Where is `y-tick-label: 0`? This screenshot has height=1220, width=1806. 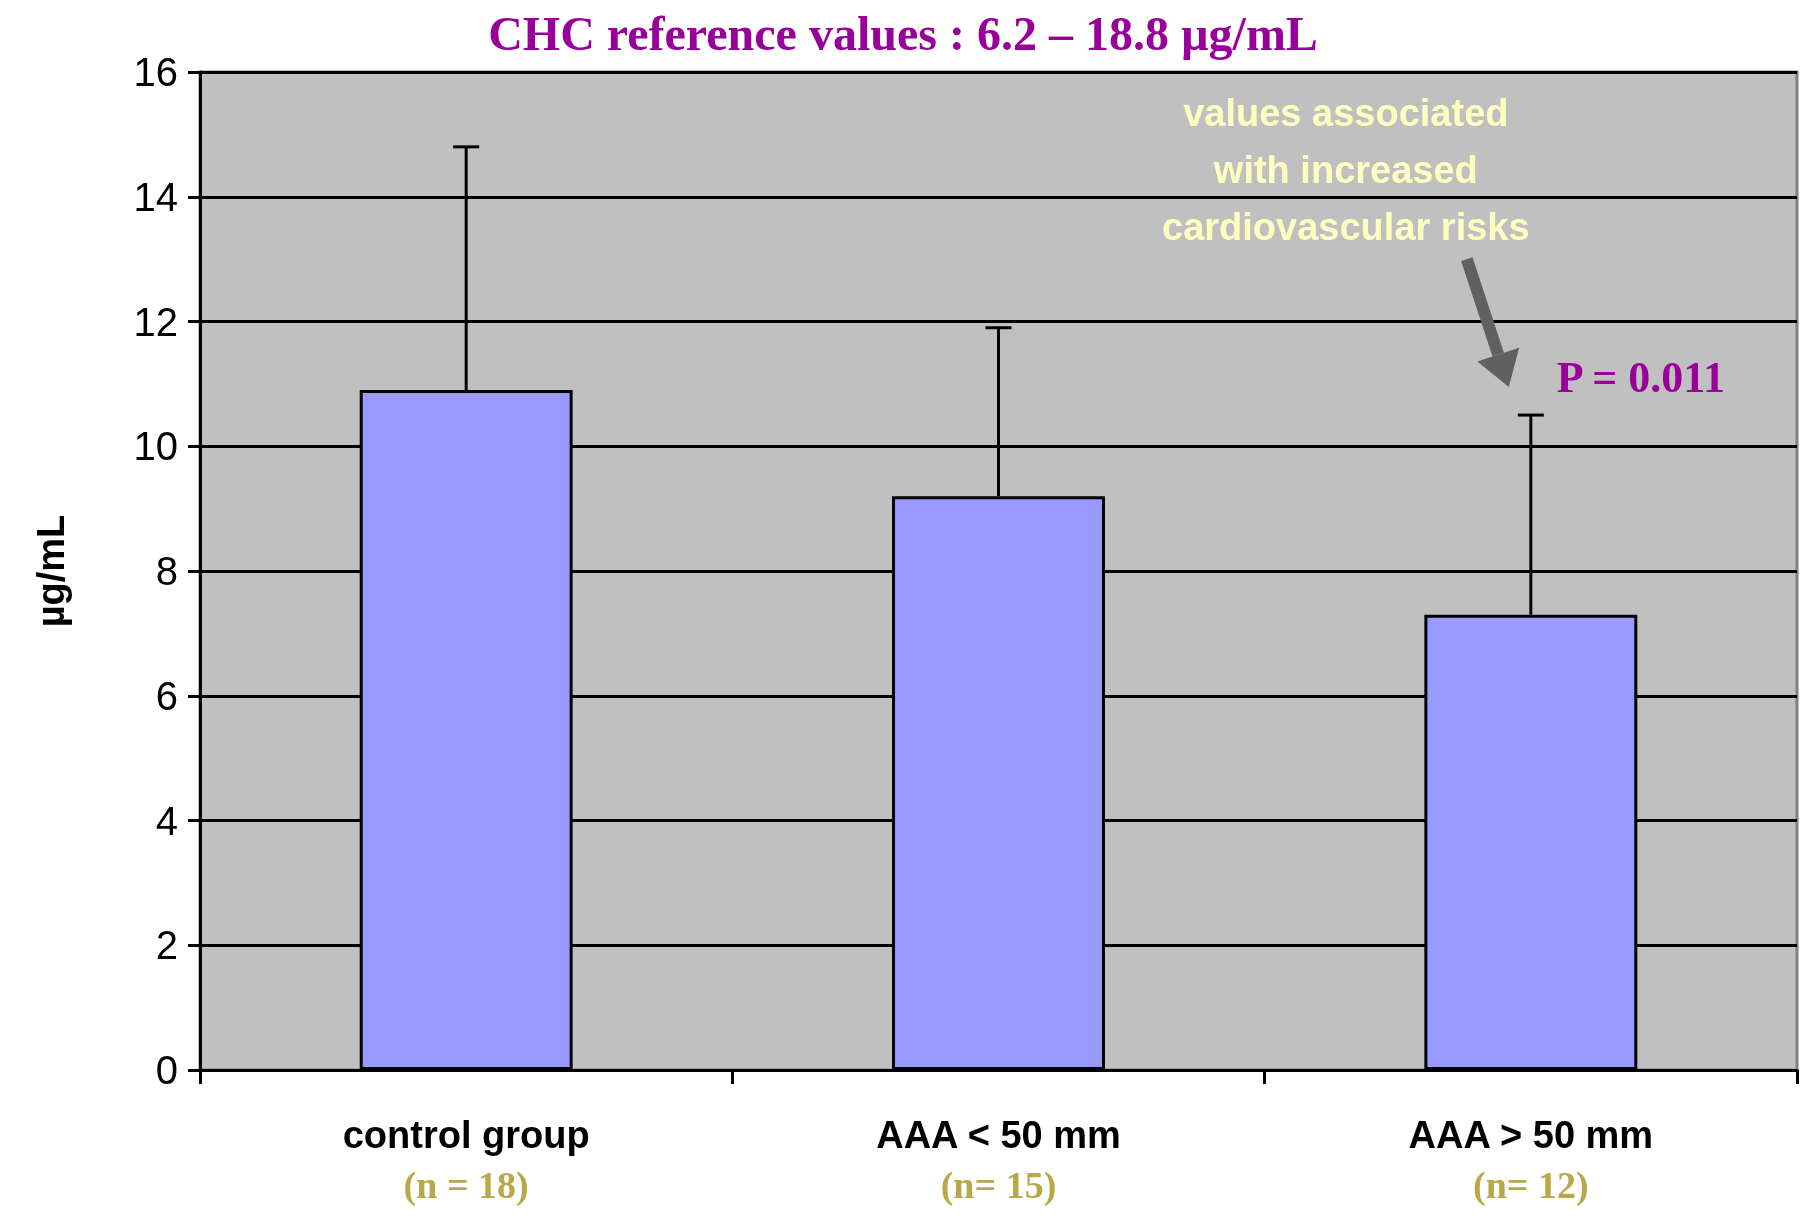 y-tick-label: 0 is located at coordinates (166, 1070).